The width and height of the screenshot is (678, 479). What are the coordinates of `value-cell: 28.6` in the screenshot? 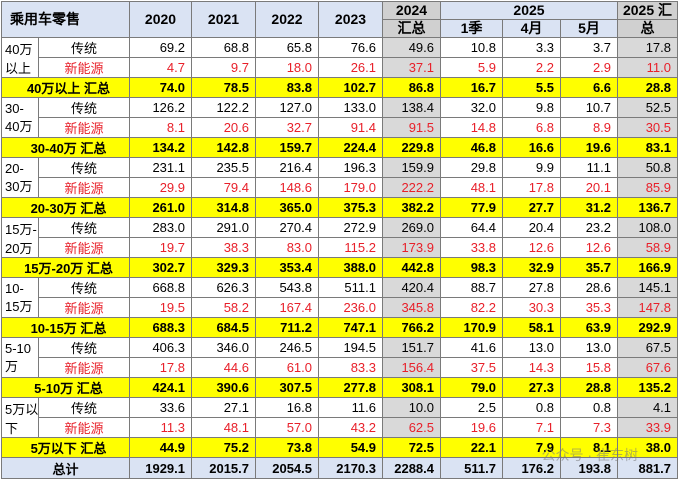 It's located at (589, 287).